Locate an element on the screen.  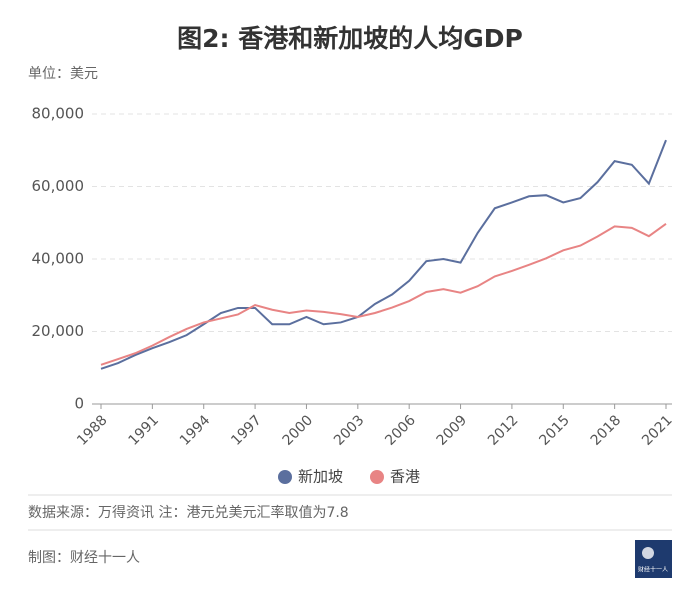
chart-title: 图2: 香港和新加坡的人均GDP is located at coordinates (350, 38).